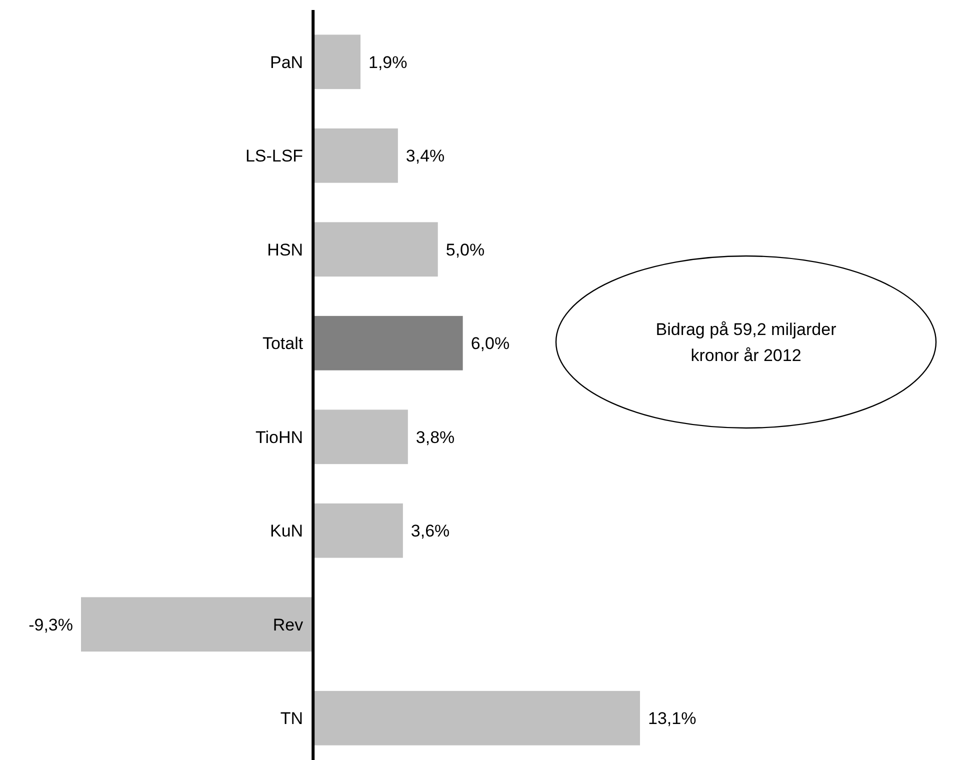 This screenshot has width=960, height=760. I want to click on data-label: -9,3%, so click(50, 624).